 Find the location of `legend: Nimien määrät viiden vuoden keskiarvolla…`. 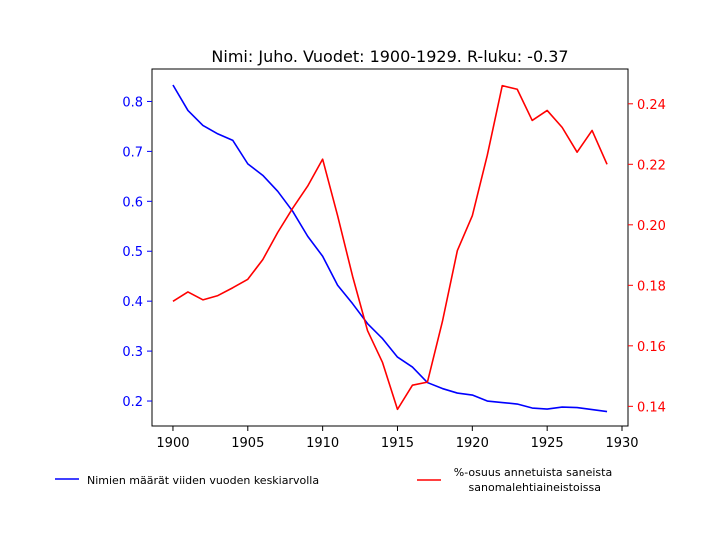

legend: Nimien määrät viiden vuoden keskiarvolla… is located at coordinates (333, 480).